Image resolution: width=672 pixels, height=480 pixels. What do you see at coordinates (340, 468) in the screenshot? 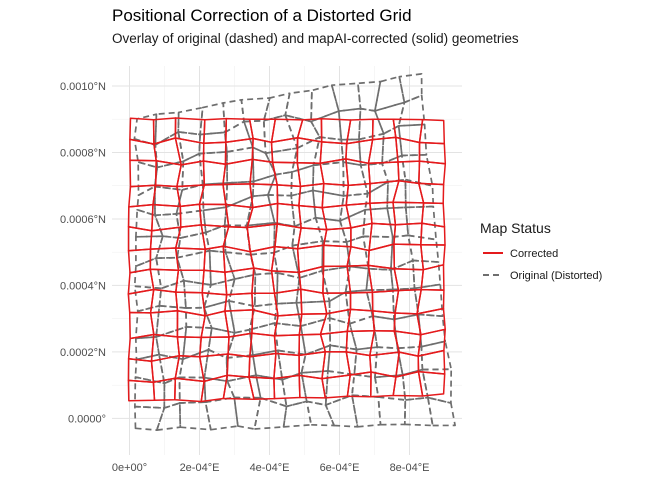
I see `x-tick-label: 6e-04°E` at bounding box center [340, 468].